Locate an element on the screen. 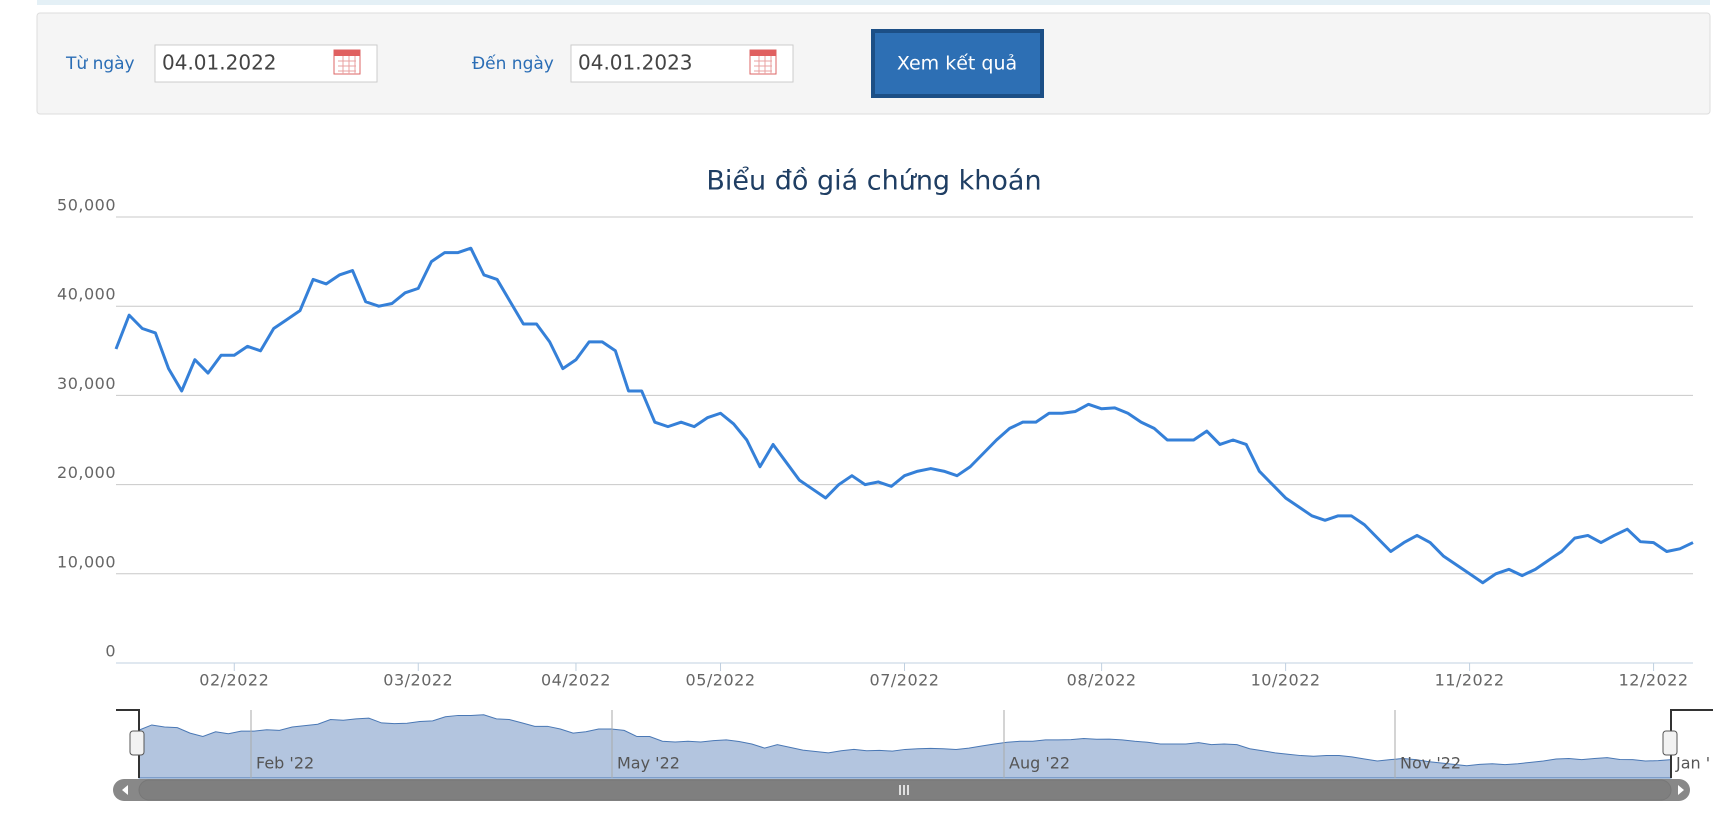 The height and width of the screenshot is (817, 1713). navigator-area is located at coordinates (905, 746).